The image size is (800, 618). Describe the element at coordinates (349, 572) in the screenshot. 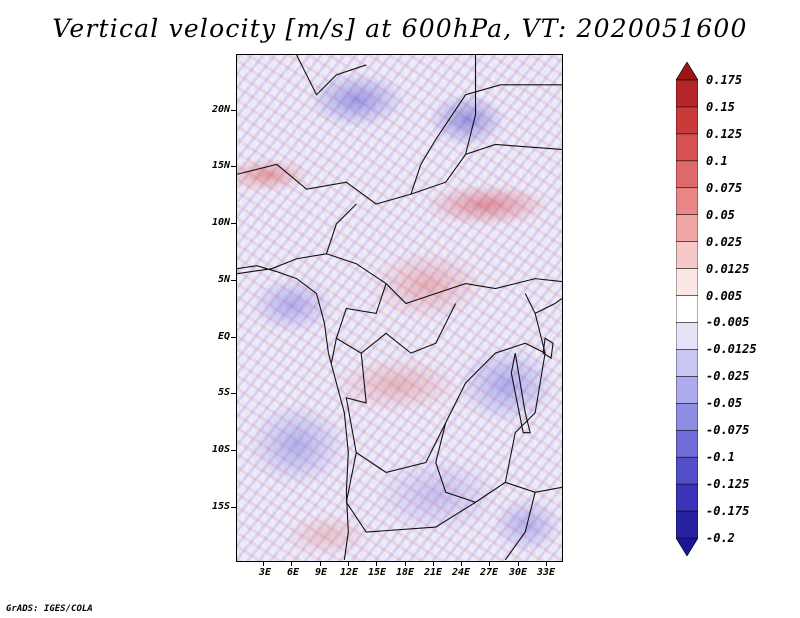

I see `lon-label: 12E` at that location.